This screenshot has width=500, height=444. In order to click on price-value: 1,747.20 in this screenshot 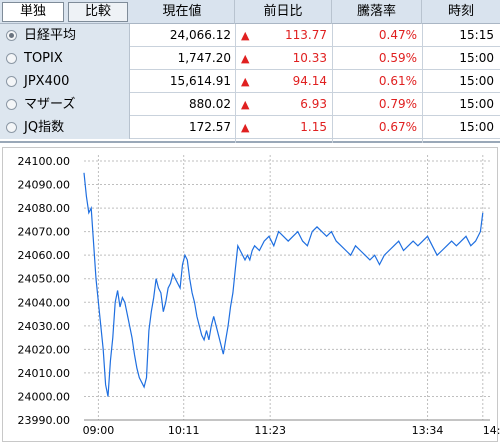, I will do `click(204, 58)`.